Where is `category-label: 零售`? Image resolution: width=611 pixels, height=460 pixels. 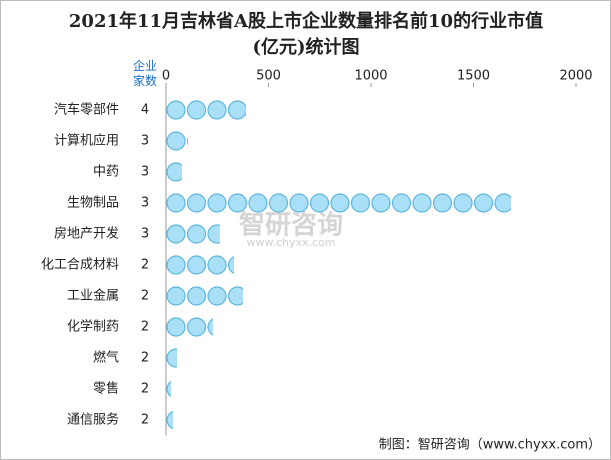
category-label: 零售 is located at coordinates (106, 389).